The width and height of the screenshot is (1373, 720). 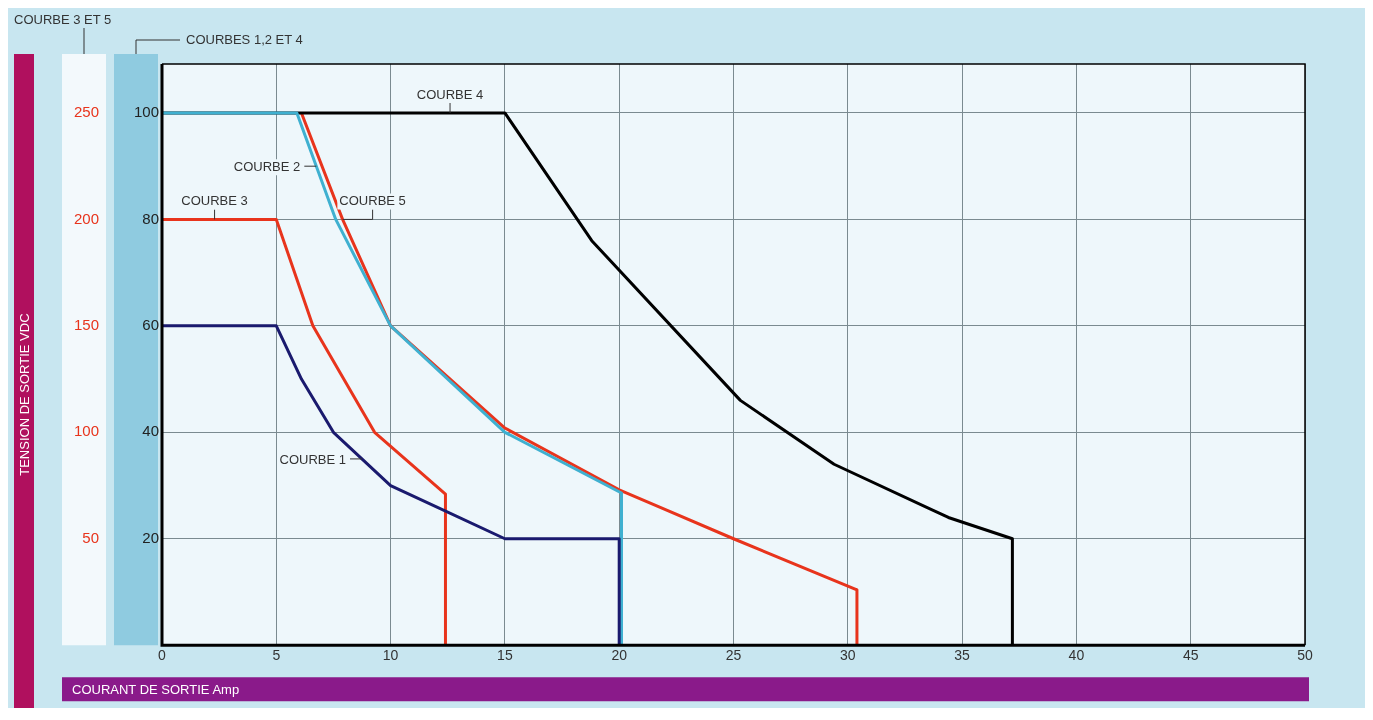 I want to click on y-tick-label: 20, so click(x=150, y=537).